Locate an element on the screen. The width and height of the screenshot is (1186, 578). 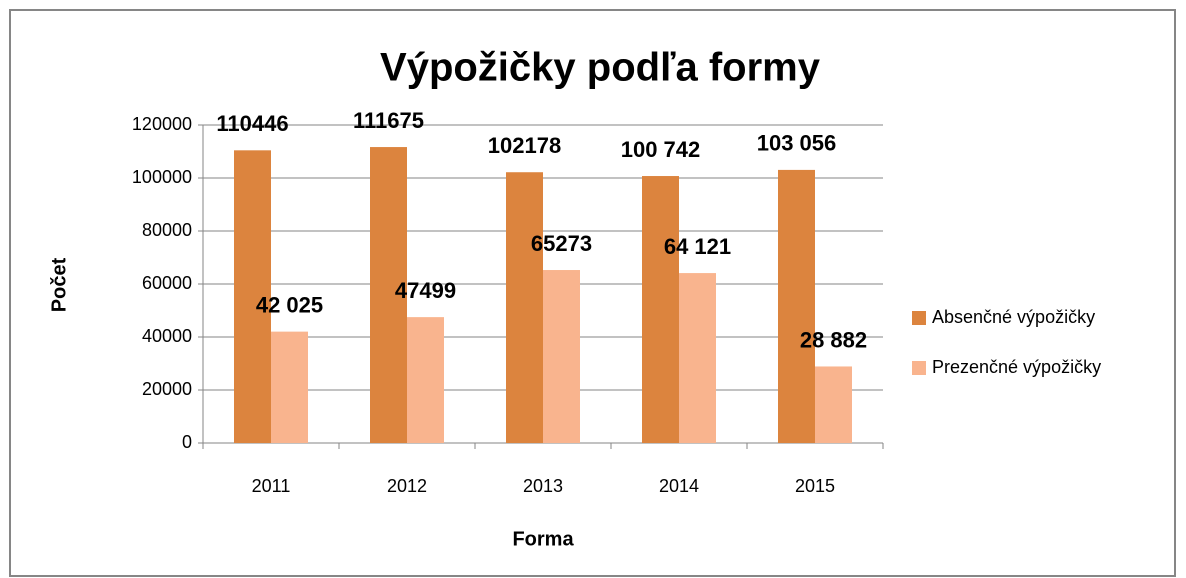
y-tick-label: 120000 is located at coordinates (162, 124).